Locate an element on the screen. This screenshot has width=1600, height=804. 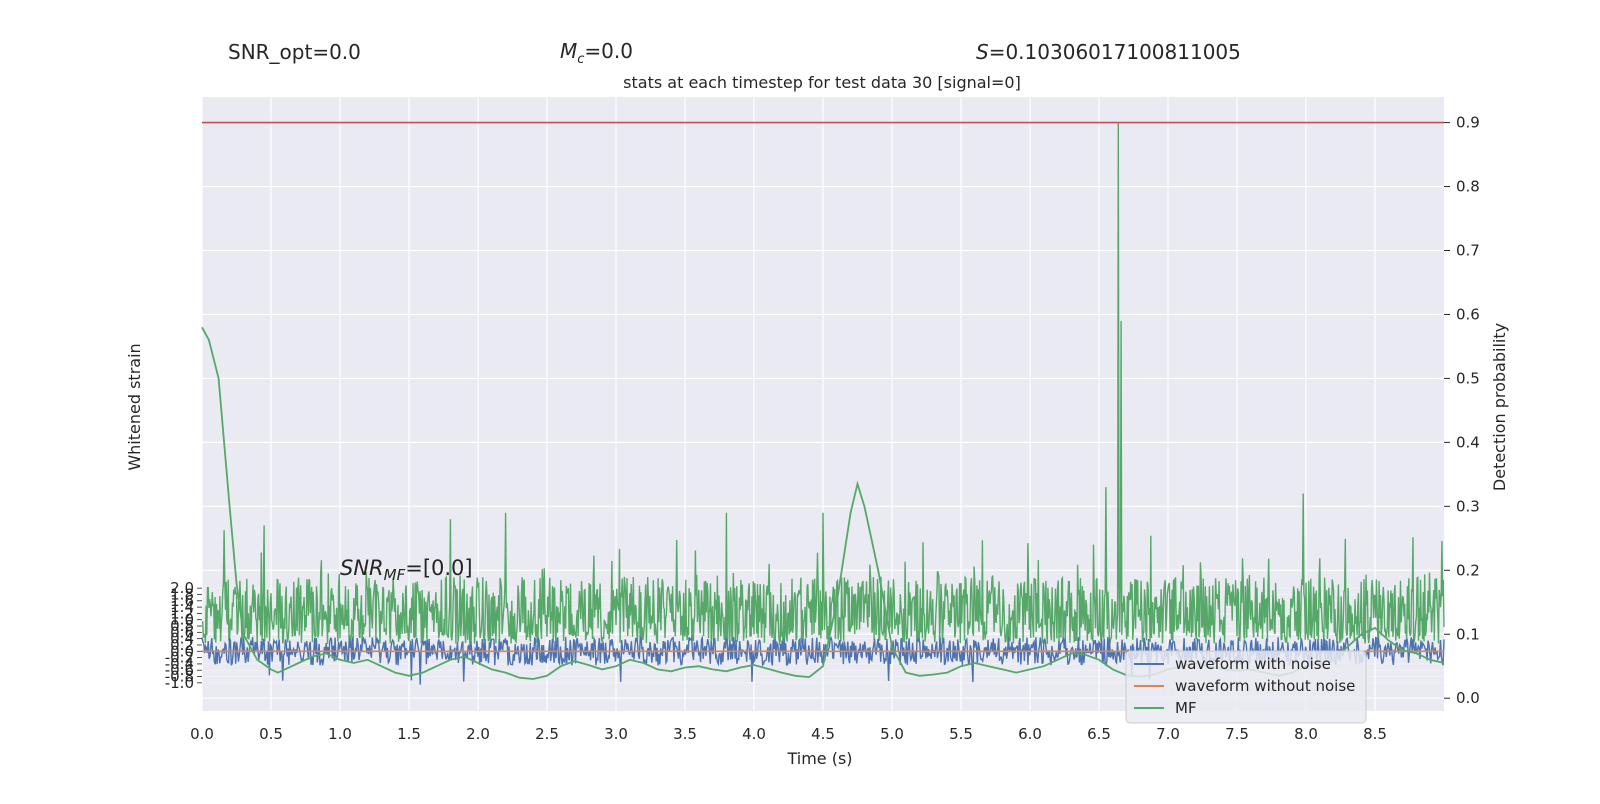
right-y-axis-label: Detection probability is located at coordinates (1499, 407).